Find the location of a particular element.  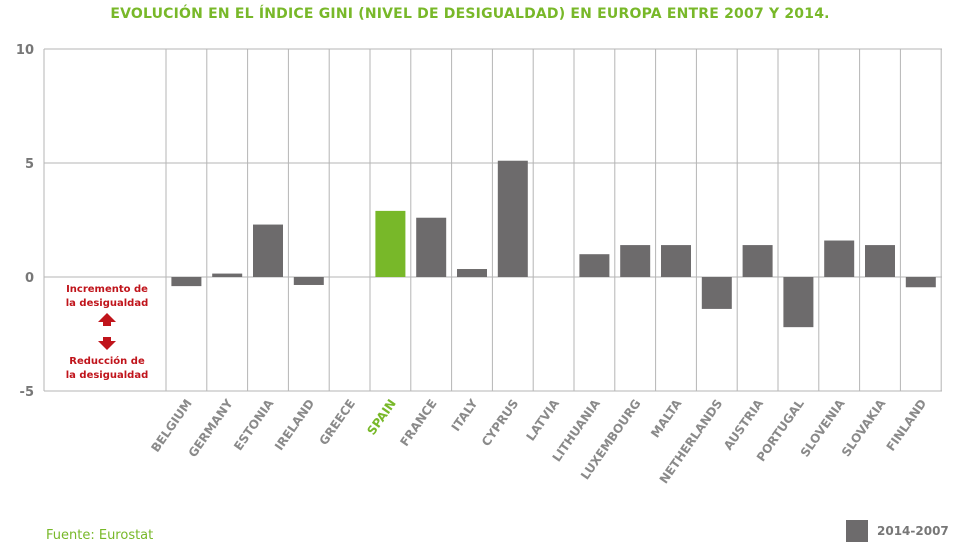

bar-estonia is located at coordinates (268, 250).